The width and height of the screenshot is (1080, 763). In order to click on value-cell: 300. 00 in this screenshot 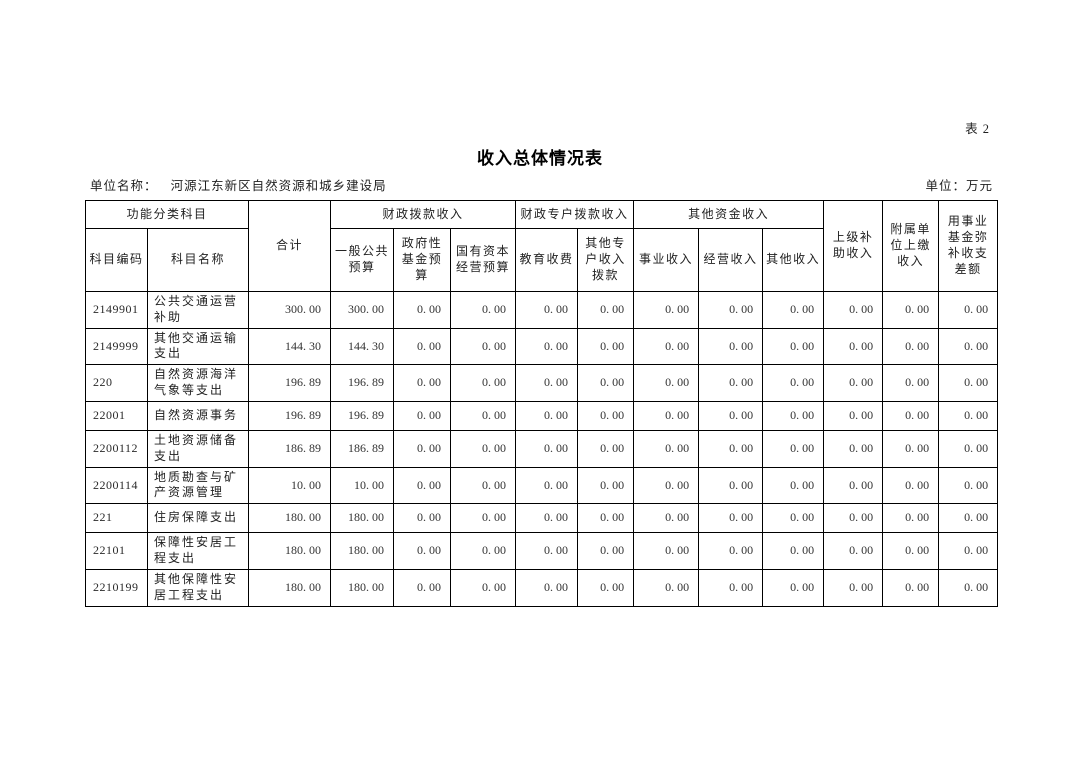, I will do `click(362, 310)`.